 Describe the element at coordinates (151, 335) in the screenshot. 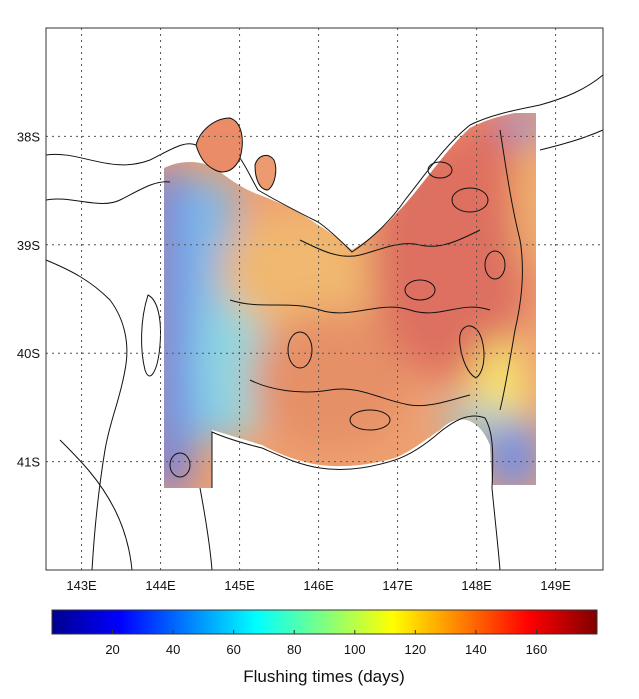

I see `king-island-outline` at that location.